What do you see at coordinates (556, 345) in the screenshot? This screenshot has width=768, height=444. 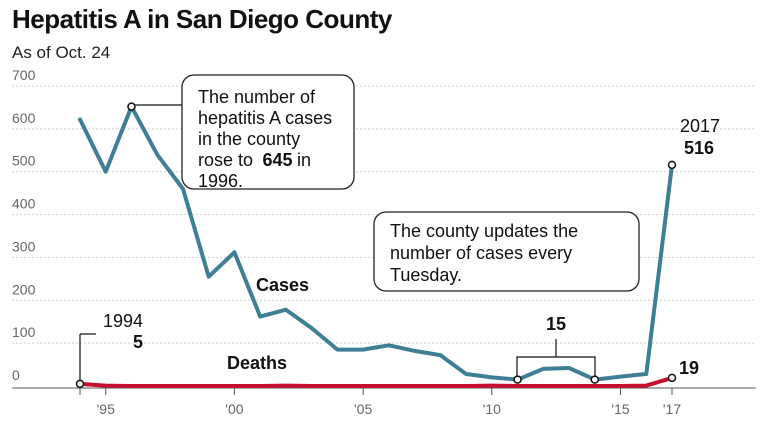 I see `bracket-annotation: 15` at bounding box center [556, 345].